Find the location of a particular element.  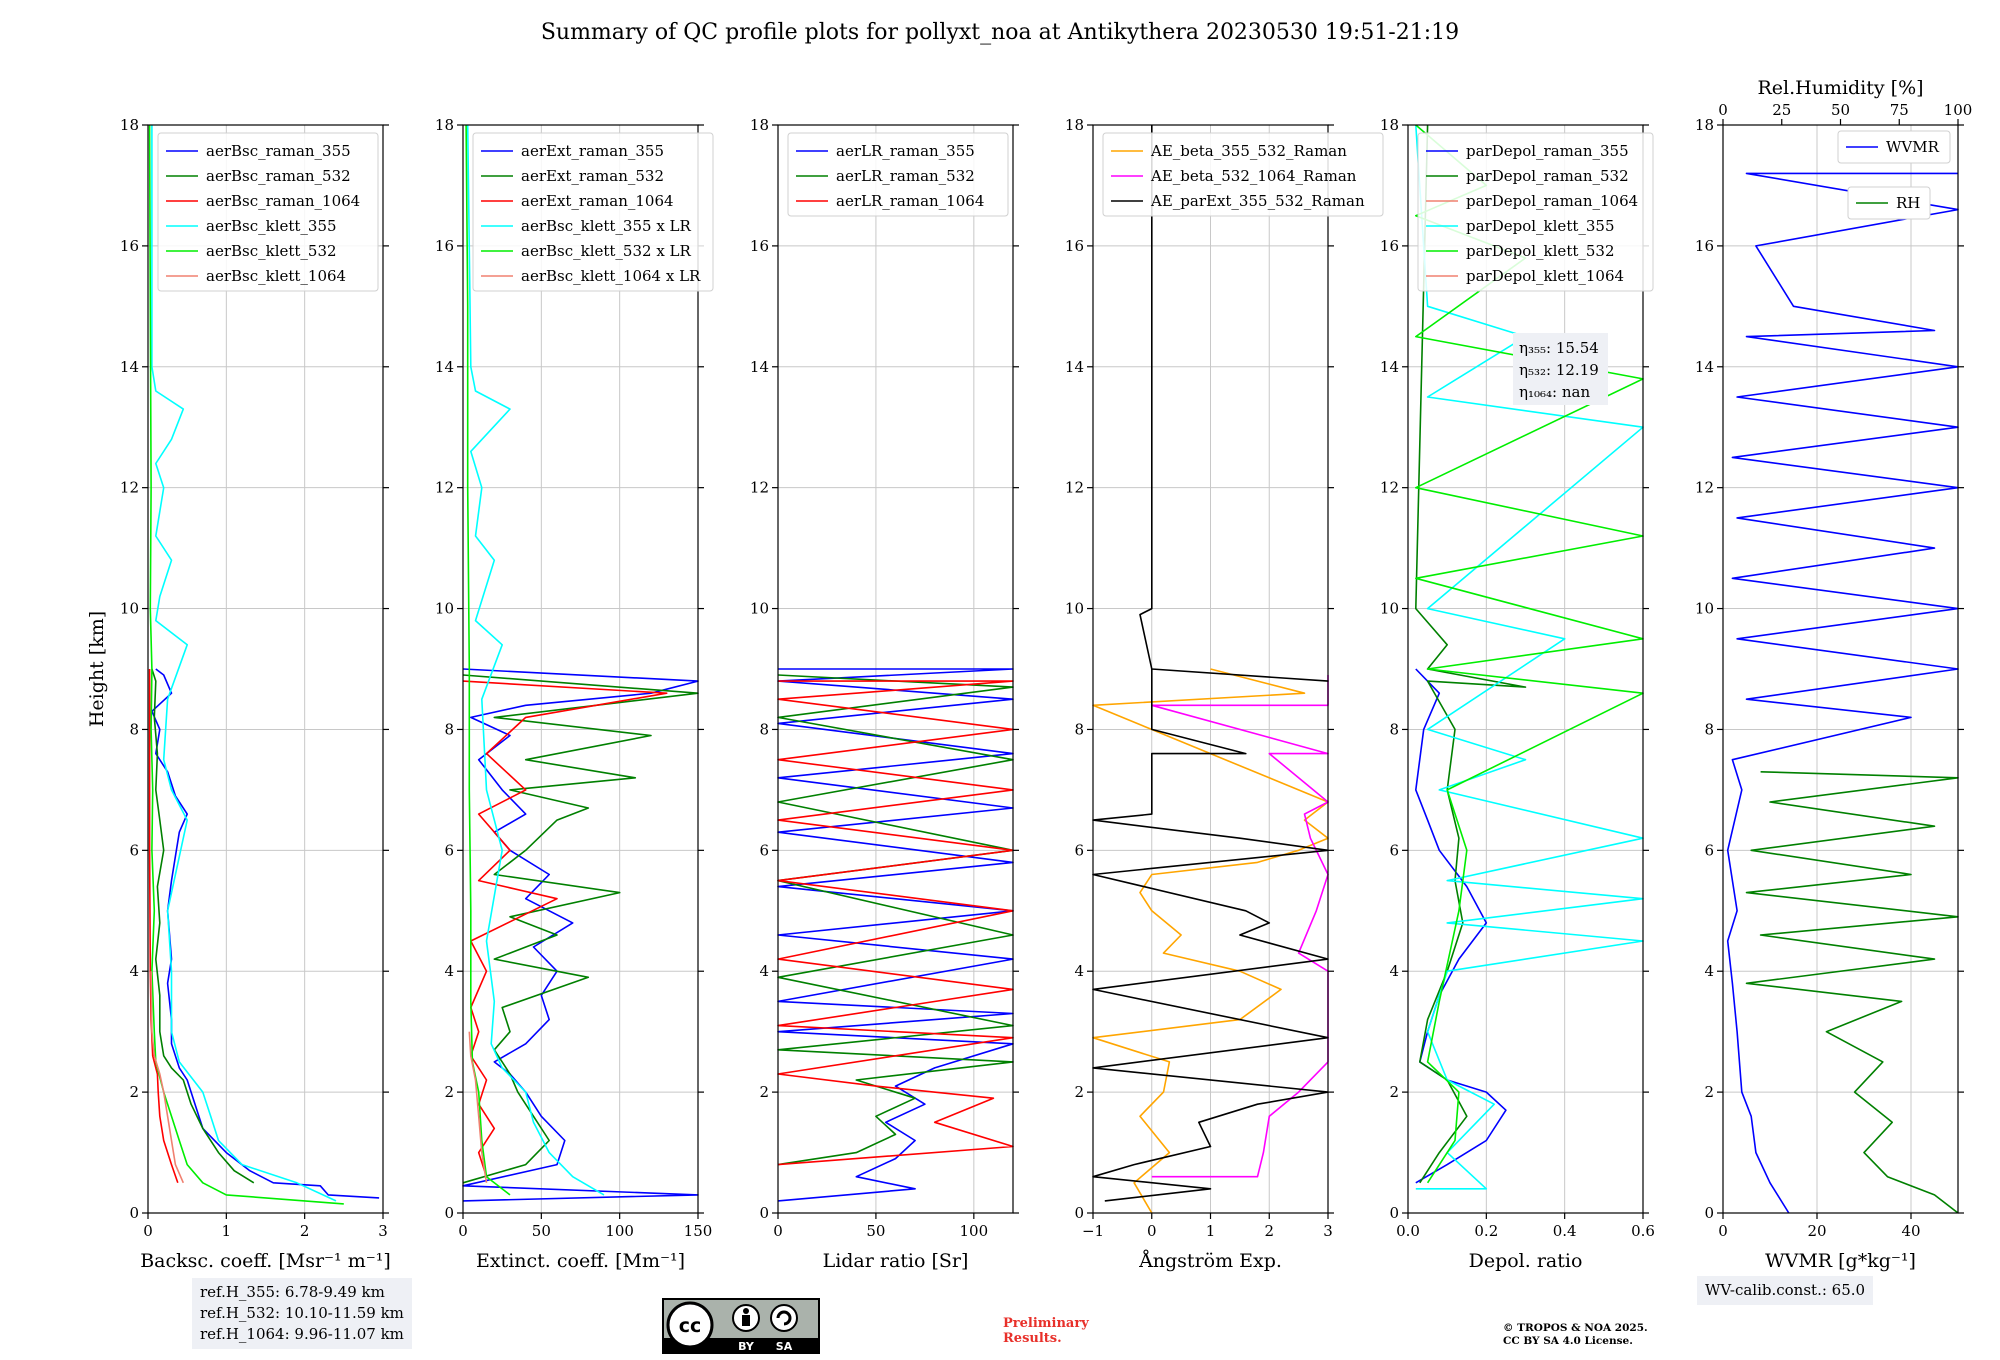

legend-entry: aerBsc_raman_355 is located at coordinates (278, 151).